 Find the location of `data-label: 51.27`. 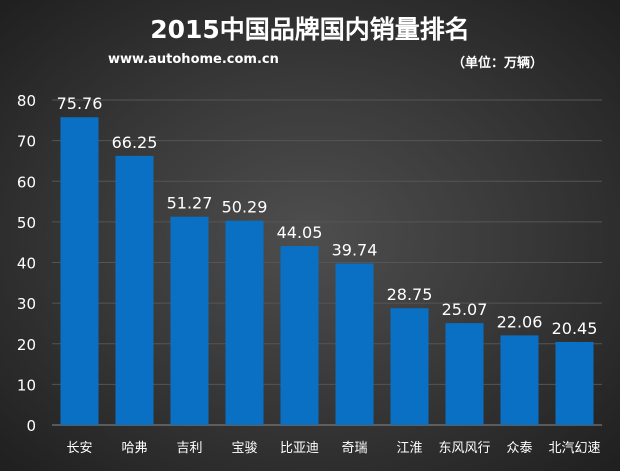

data-label: 51.27 is located at coordinates (190, 203).